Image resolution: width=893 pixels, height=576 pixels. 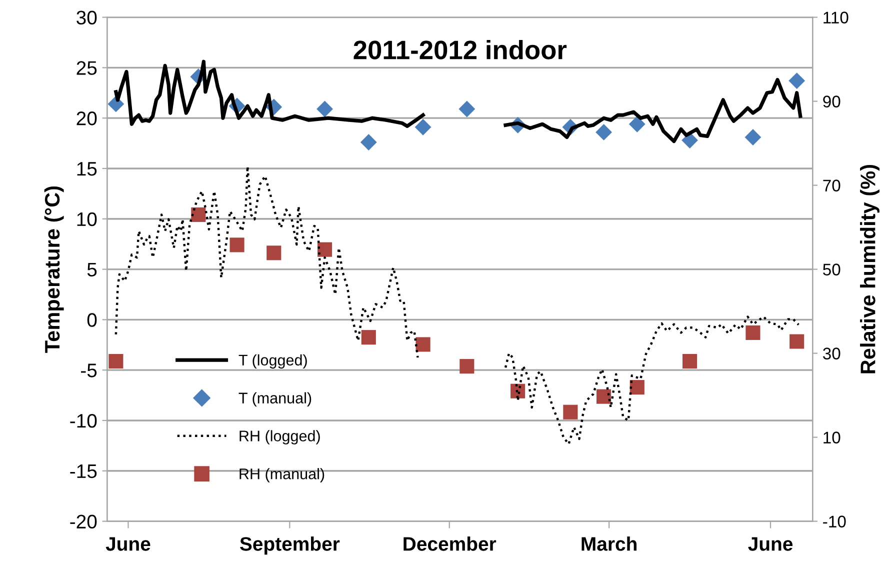 I want to click on legend-label: T (manual), so click(x=275, y=399).